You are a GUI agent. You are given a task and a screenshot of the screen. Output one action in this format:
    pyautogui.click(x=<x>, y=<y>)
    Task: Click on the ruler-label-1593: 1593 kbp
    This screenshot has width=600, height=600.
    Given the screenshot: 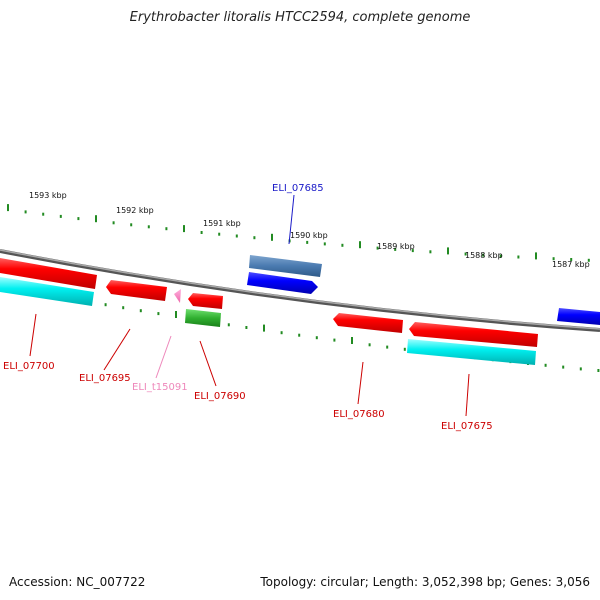 What is the action you would take?
    pyautogui.click(x=48, y=195)
    